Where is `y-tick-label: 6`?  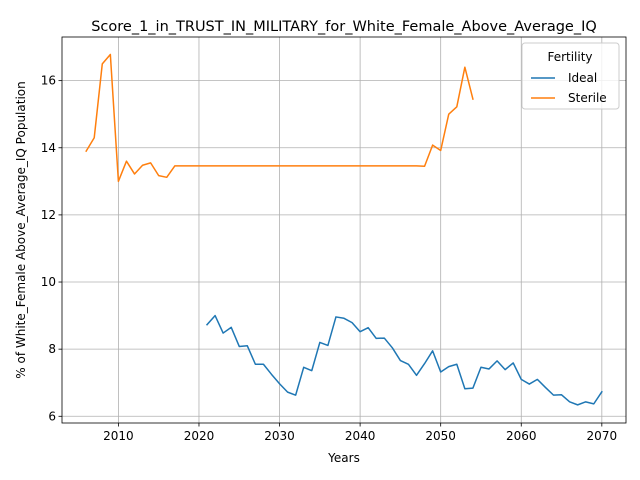 y-tick-label: 6 is located at coordinates (52, 416).